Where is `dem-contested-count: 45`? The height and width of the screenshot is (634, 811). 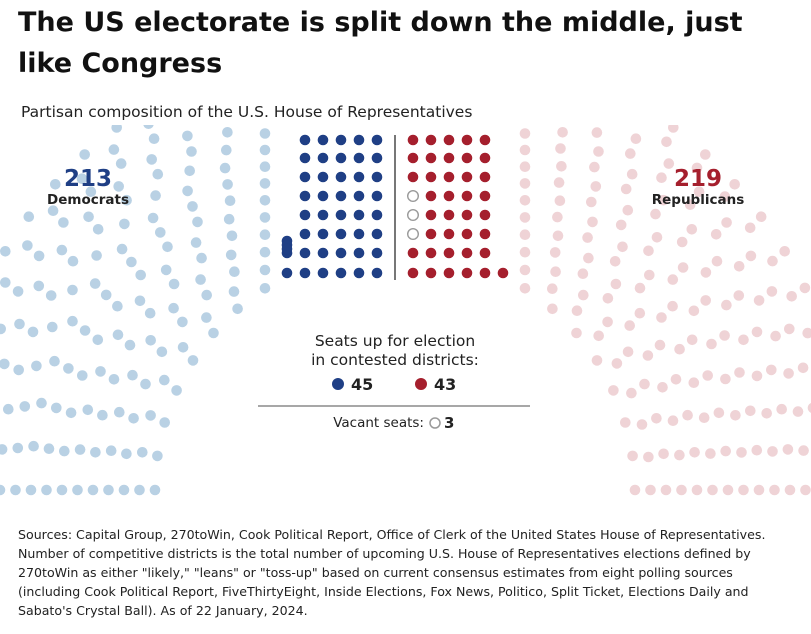 dem-contested-count: 45 is located at coordinates (362, 384).